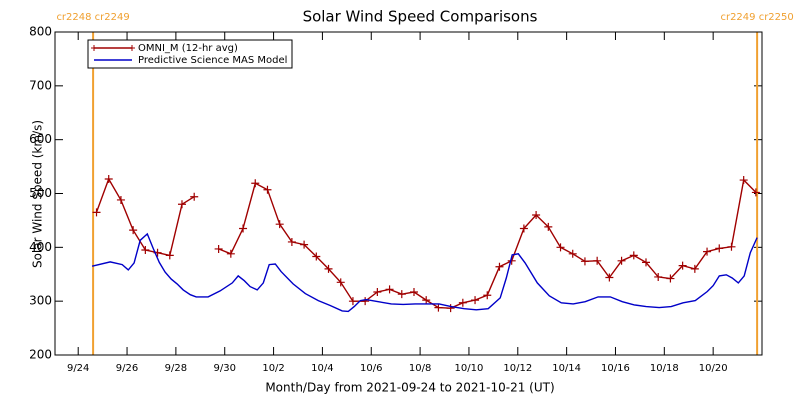 This screenshot has height=400, width=800. I want to click on x-tick-label: 10/8, so click(420, 368).